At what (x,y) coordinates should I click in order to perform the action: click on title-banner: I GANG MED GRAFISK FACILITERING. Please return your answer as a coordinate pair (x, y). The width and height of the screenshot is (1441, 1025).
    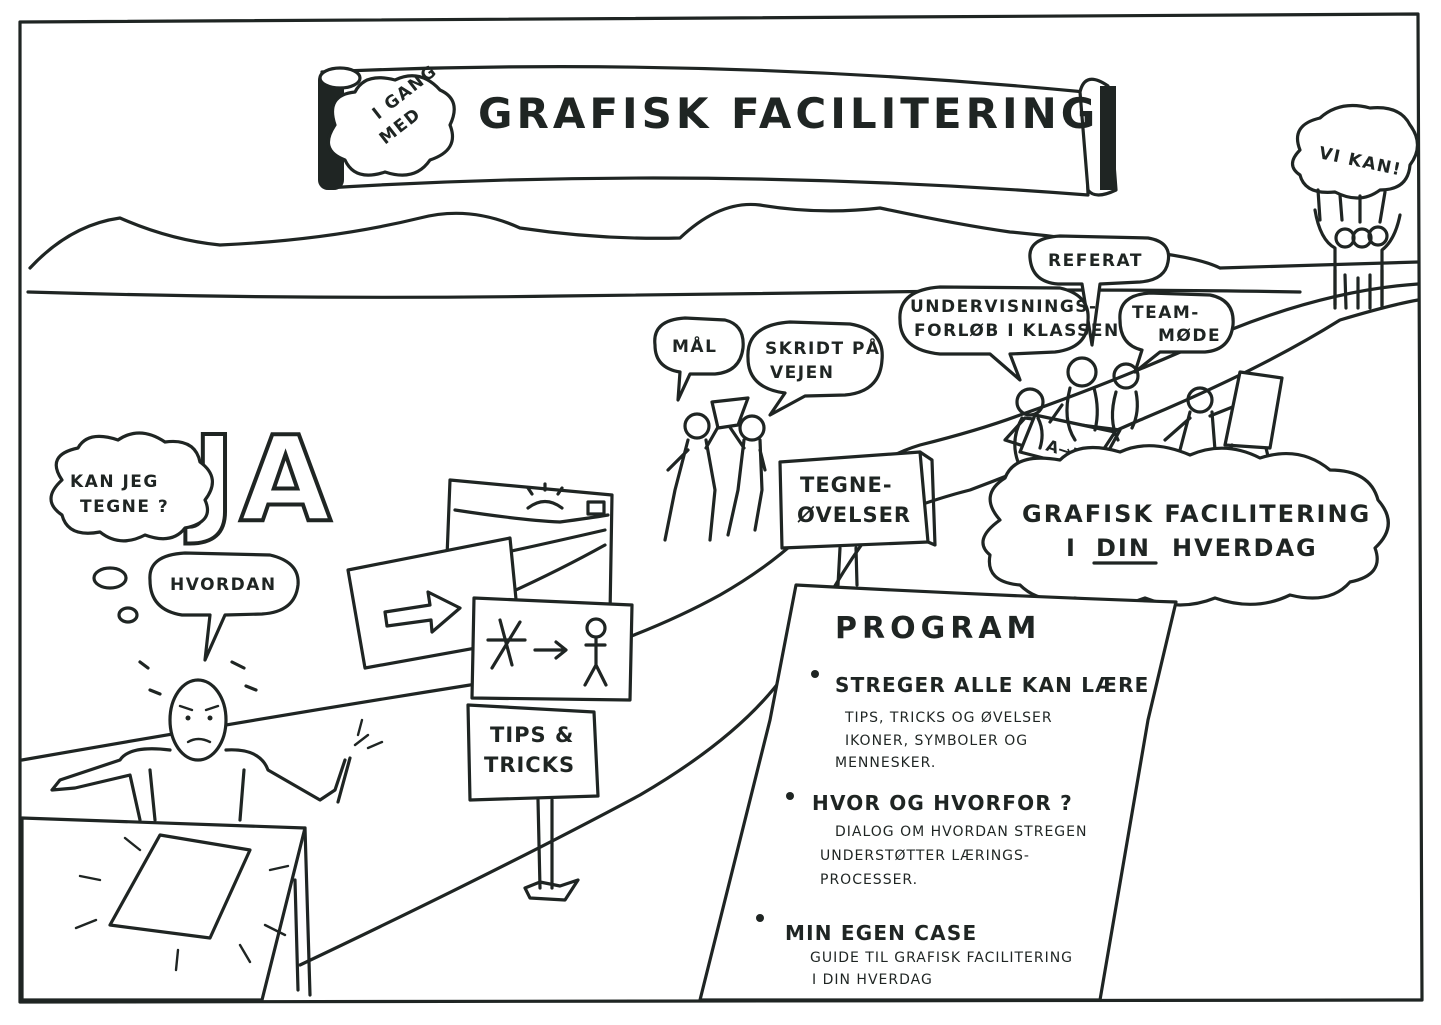
    Looking at the image, I should click on (718, 129).